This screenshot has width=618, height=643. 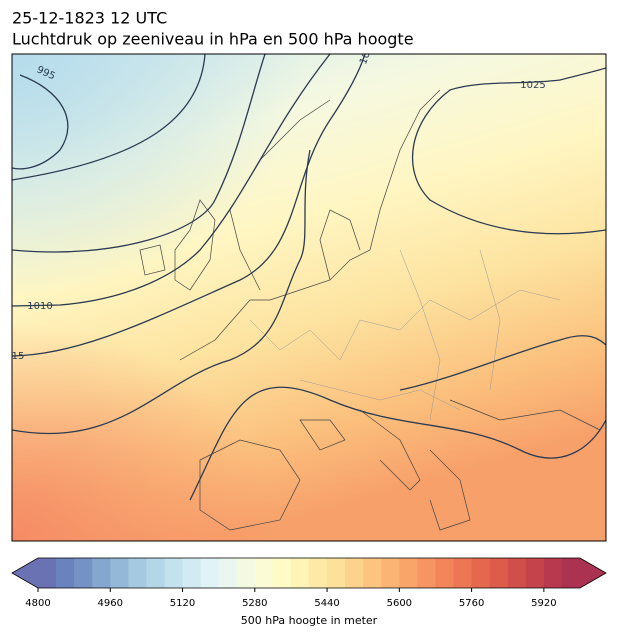 I want to click on colorbar-tick-label: 5280, so click(x=254, y=603).